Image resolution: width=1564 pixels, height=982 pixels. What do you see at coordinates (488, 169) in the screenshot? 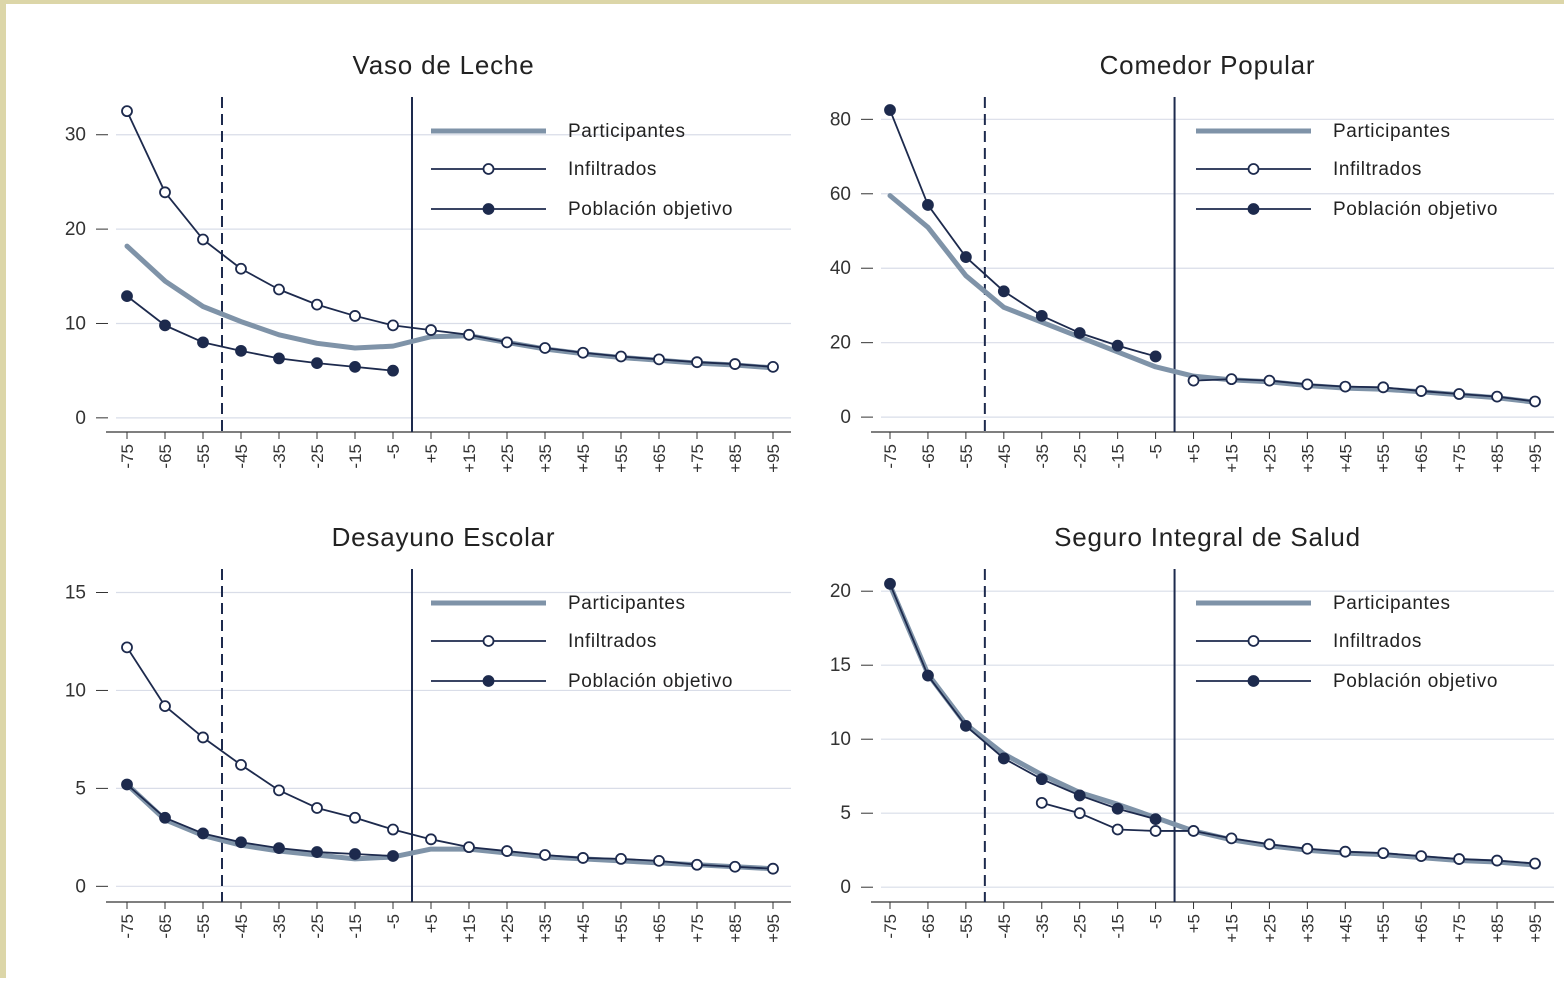
I see `legend-marker` at bounding box center [488, 169].